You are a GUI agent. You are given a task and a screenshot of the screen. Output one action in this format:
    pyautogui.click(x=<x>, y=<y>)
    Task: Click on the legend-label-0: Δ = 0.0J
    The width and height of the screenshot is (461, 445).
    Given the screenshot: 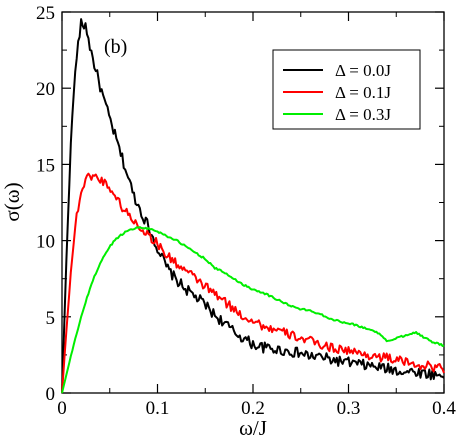 What is the action you would take?
    pyautogui.click(x=363, y=70)
    